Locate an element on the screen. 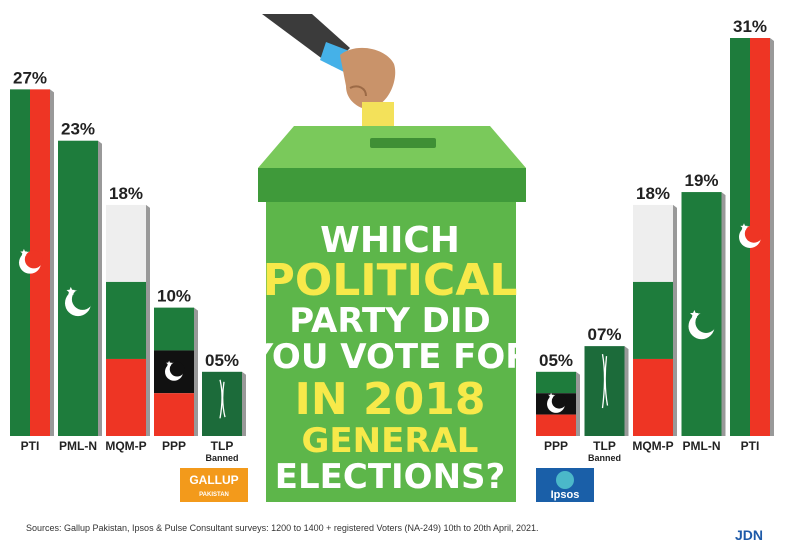  bar-tlp-ipsos is located at coordinates (606, 391).